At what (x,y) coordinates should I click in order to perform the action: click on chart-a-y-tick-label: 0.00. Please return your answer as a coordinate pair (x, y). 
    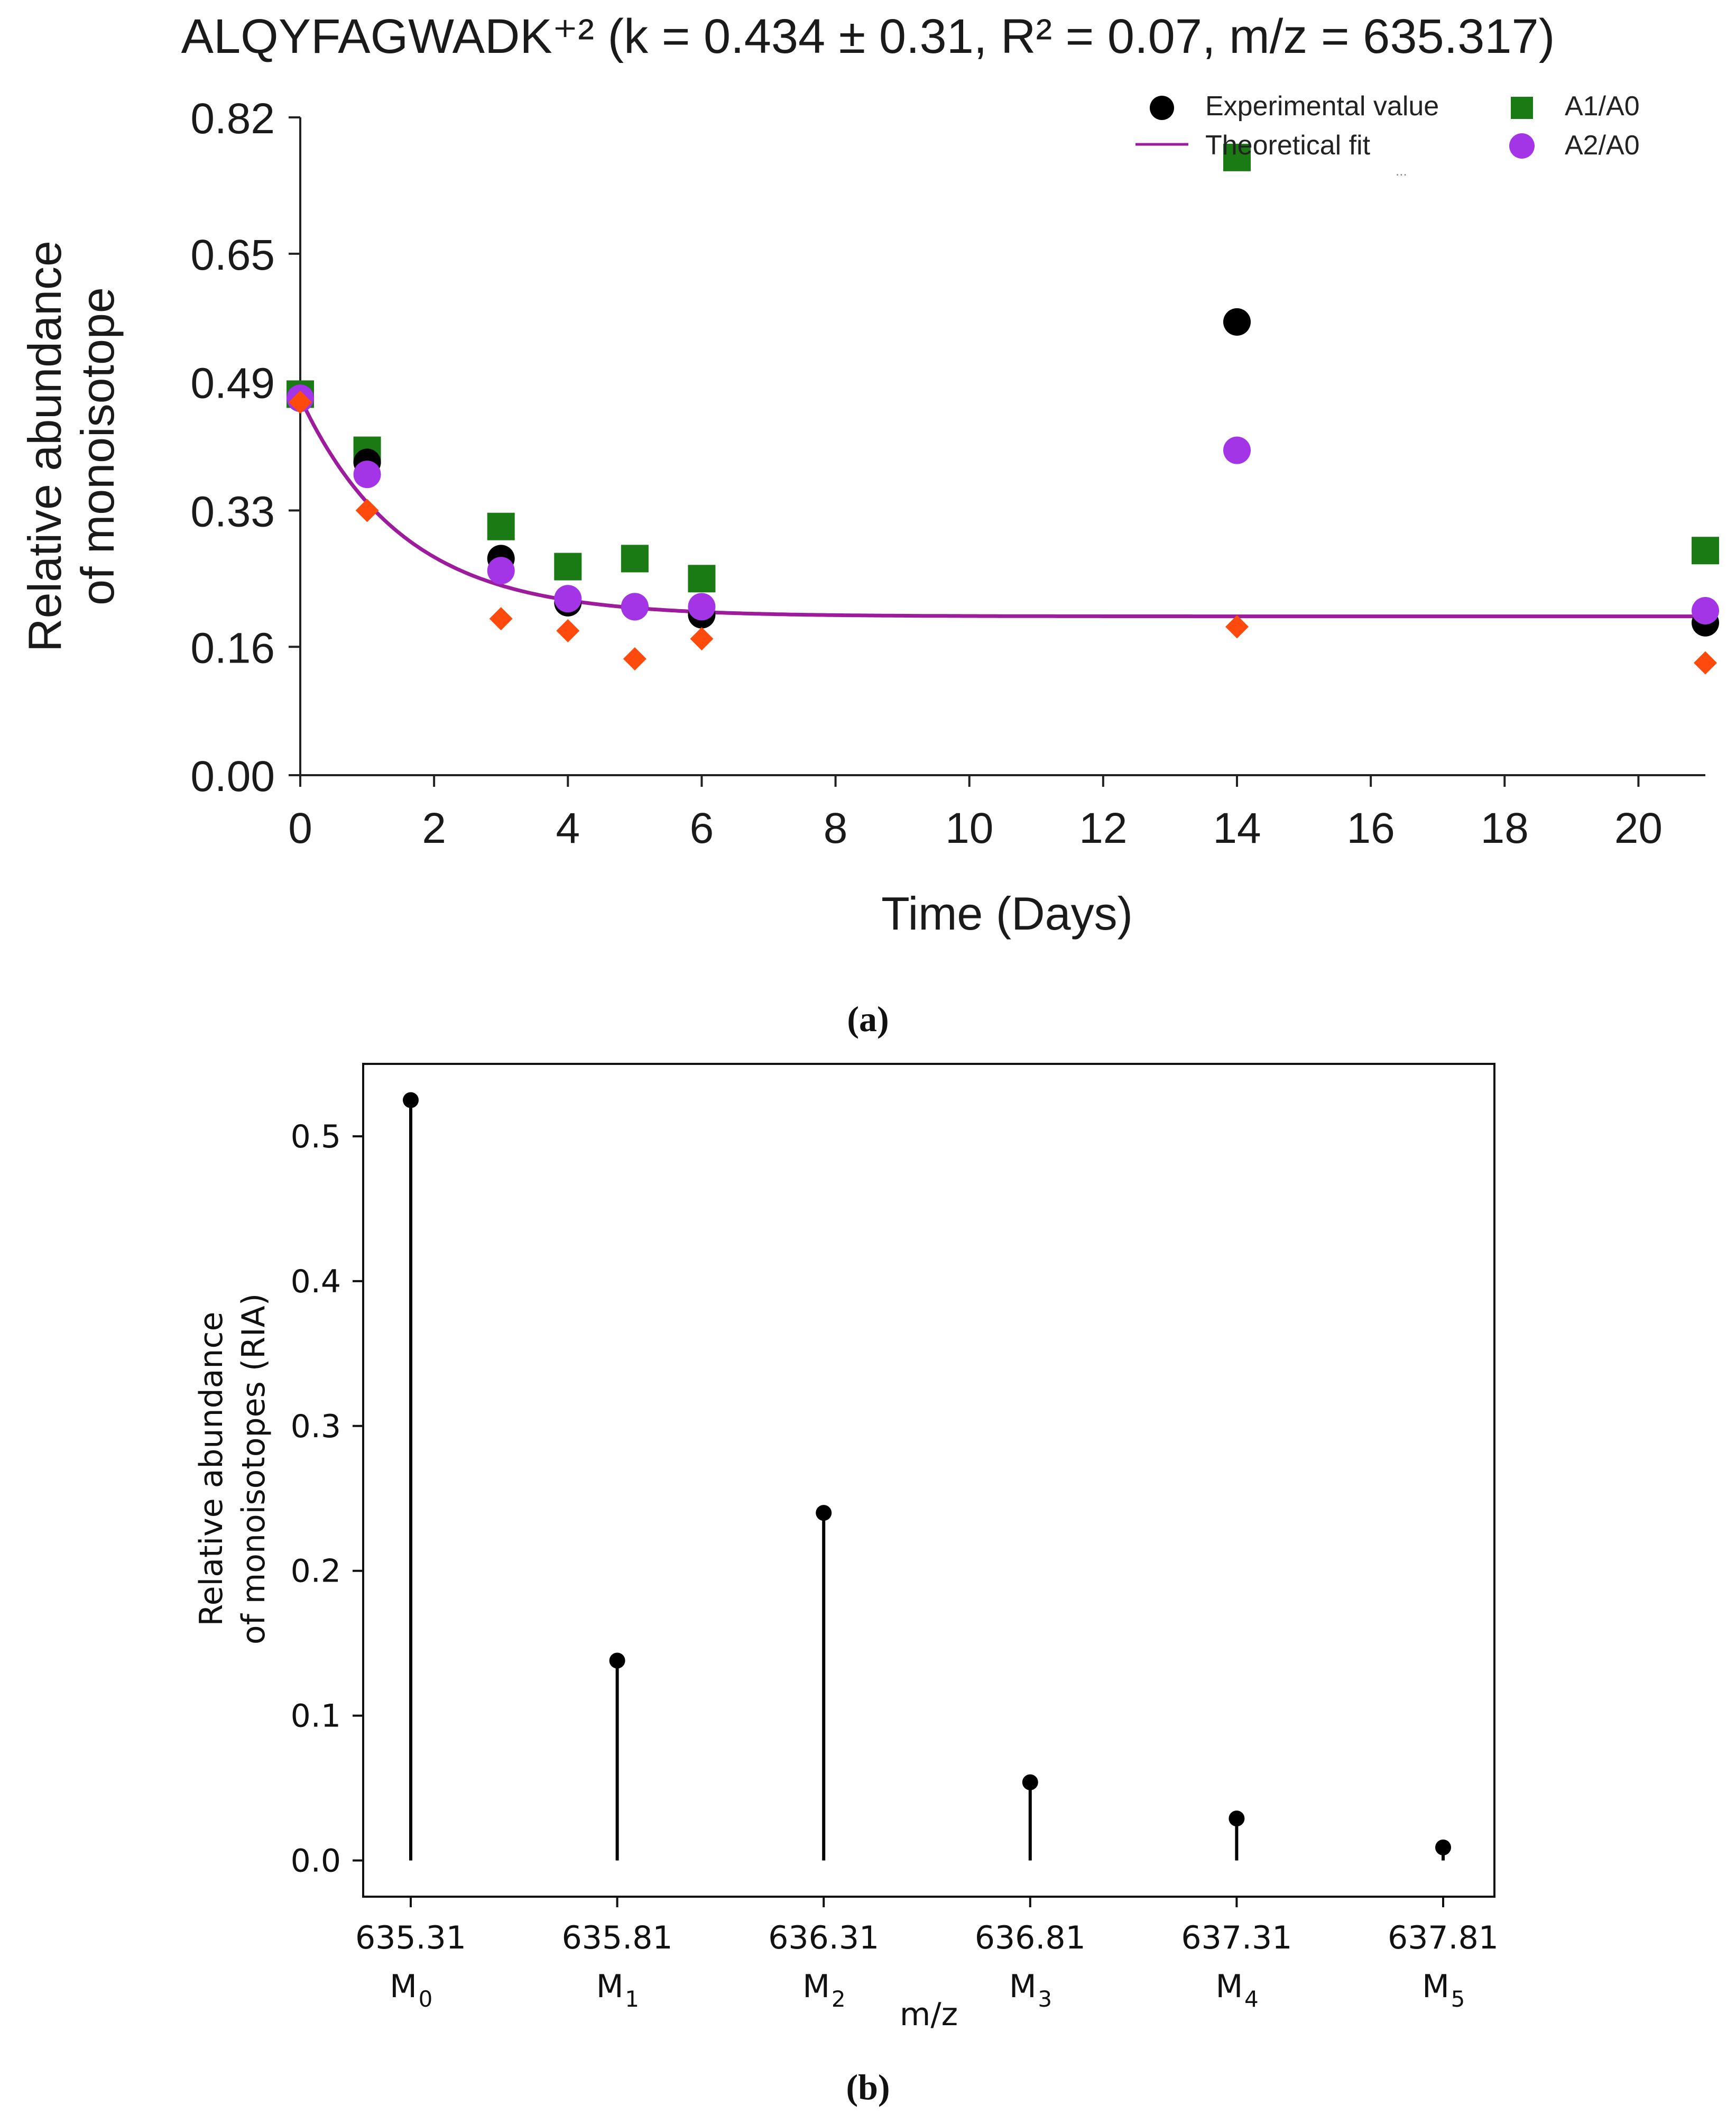
    Looking at the image, I should click on (232, 777).